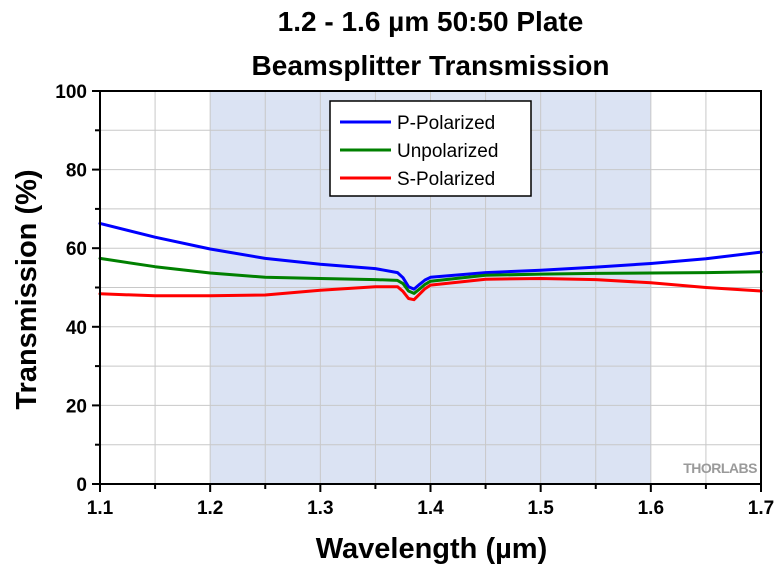 The image size is (780, 568). What do you see at coordinates (76, 328) in the screenshot?
I see `y-tick-label: 40` at bounding box center [76, 328].